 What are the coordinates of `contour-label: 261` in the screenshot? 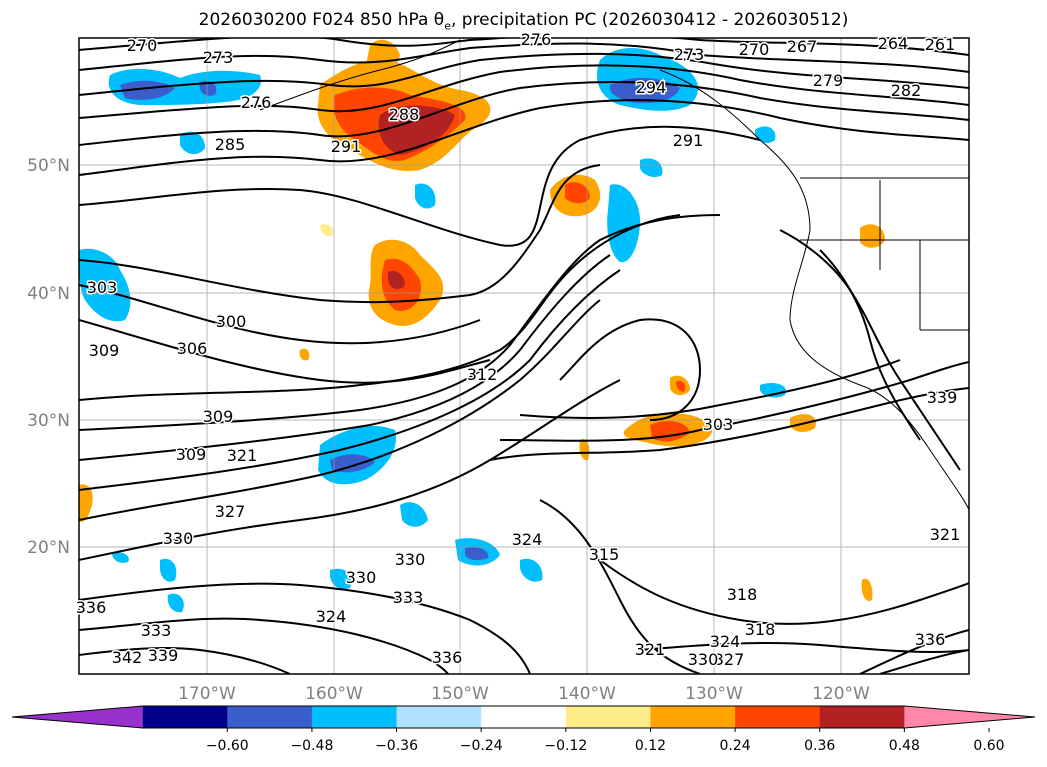 It's located at (940, 44).